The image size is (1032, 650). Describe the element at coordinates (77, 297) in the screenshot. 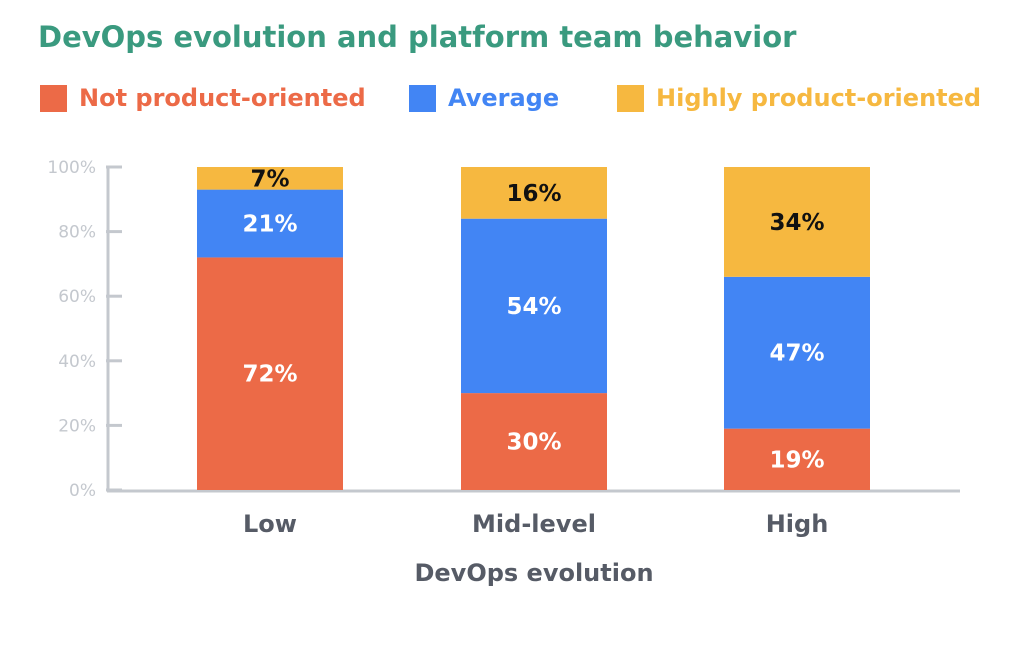

I see `y-tick-label: 60%` at that location.